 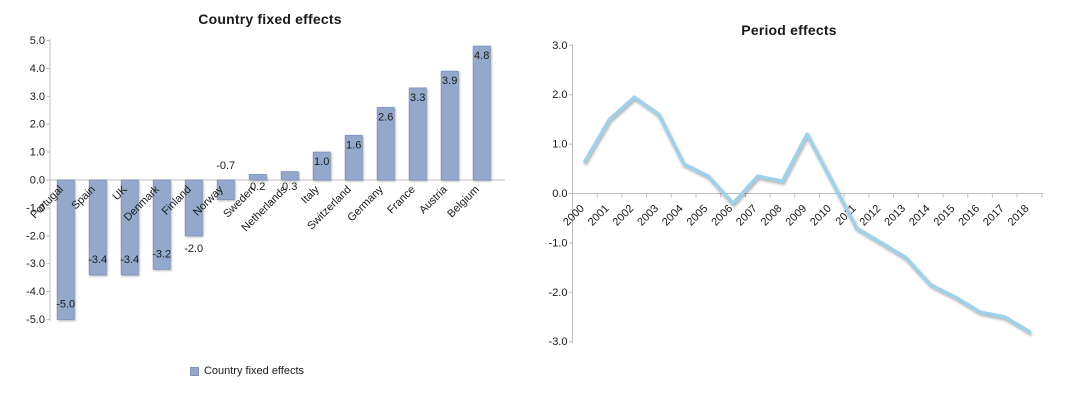 What do you see at coordinates (270, 19) in the screenshot?
I see `bar-chart-title: Country fixed effects` at bounding box center [270, 19].